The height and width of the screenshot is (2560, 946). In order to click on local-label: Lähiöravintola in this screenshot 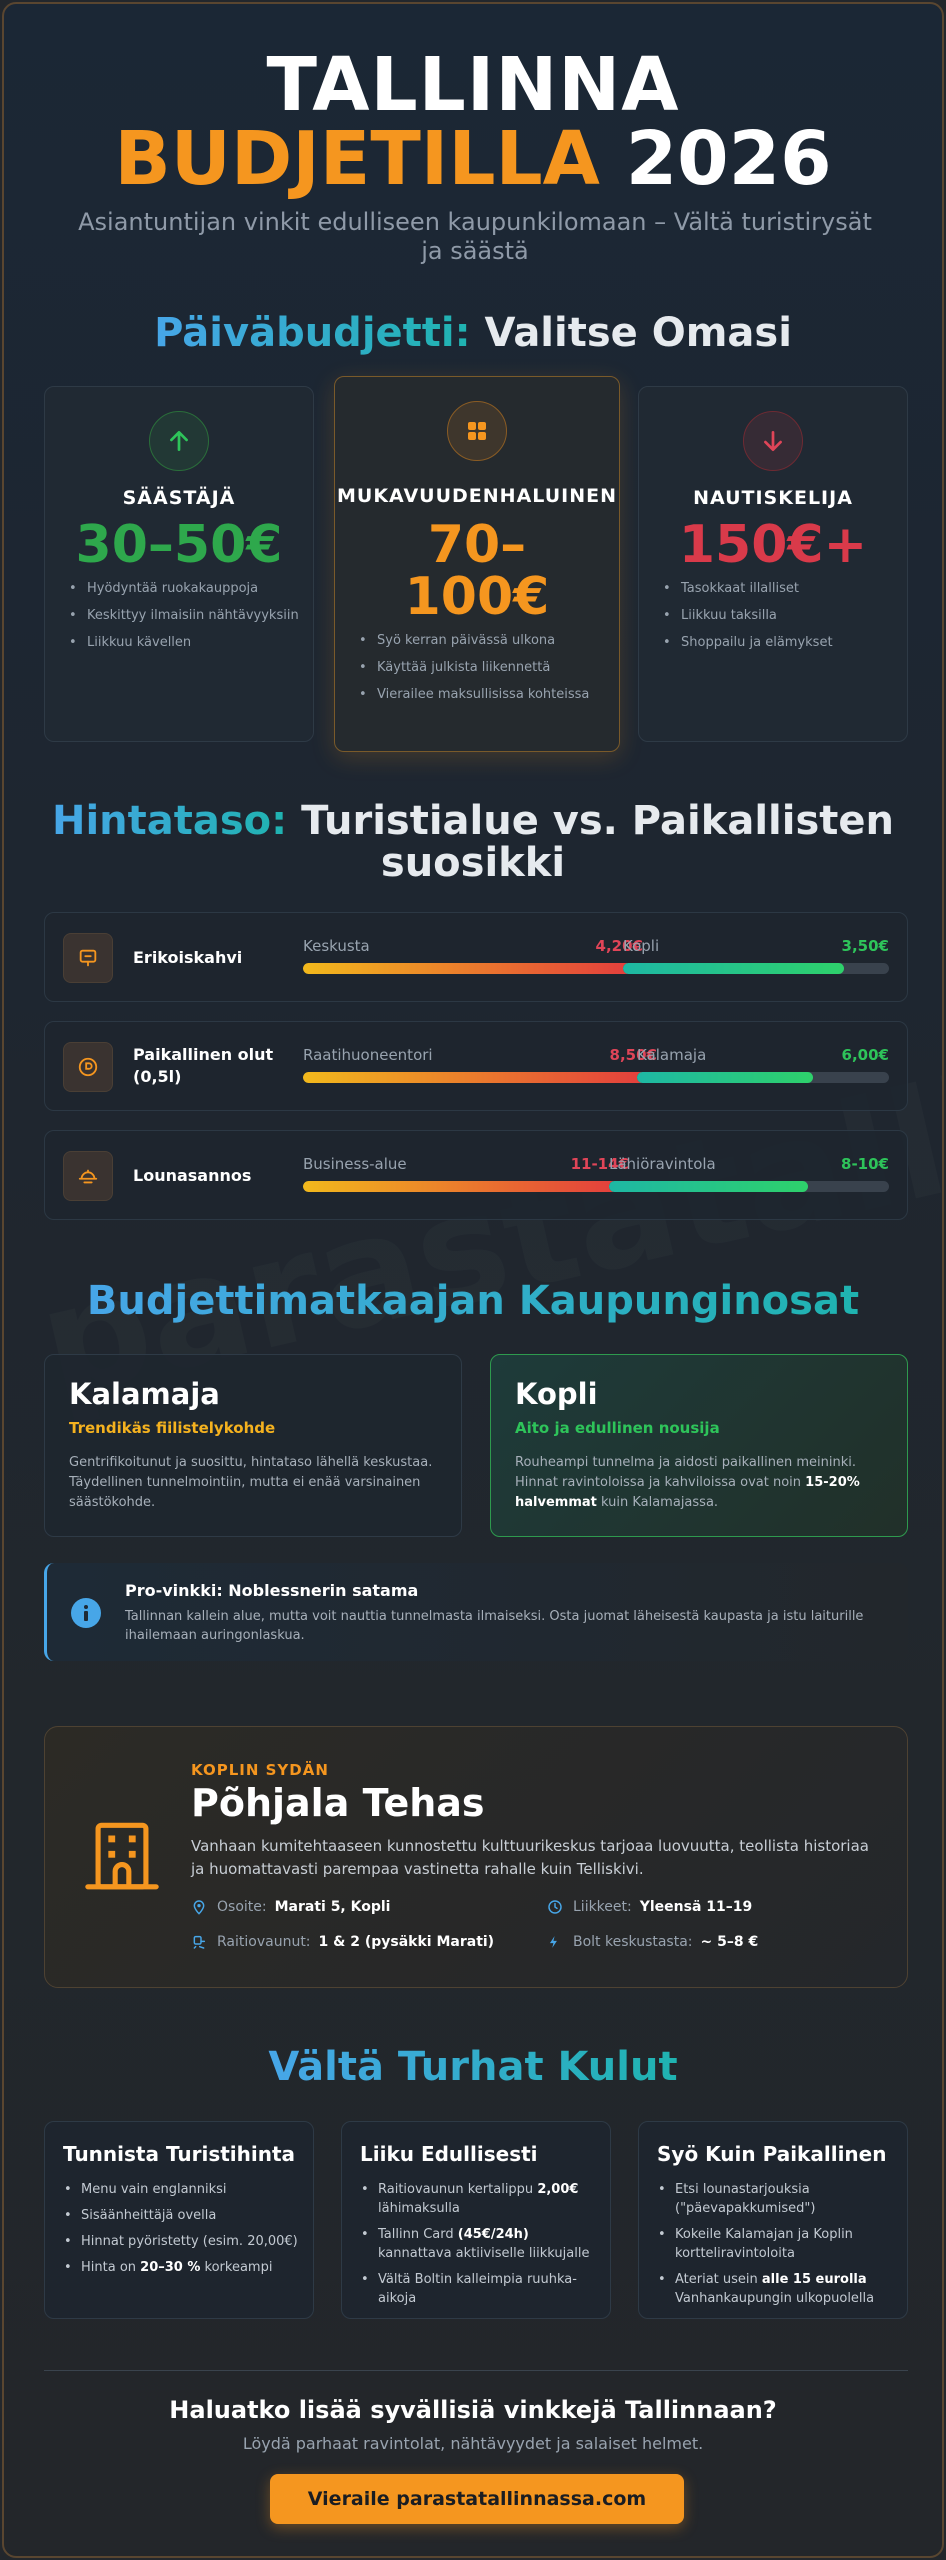, I will do `click(662, 1164)`.